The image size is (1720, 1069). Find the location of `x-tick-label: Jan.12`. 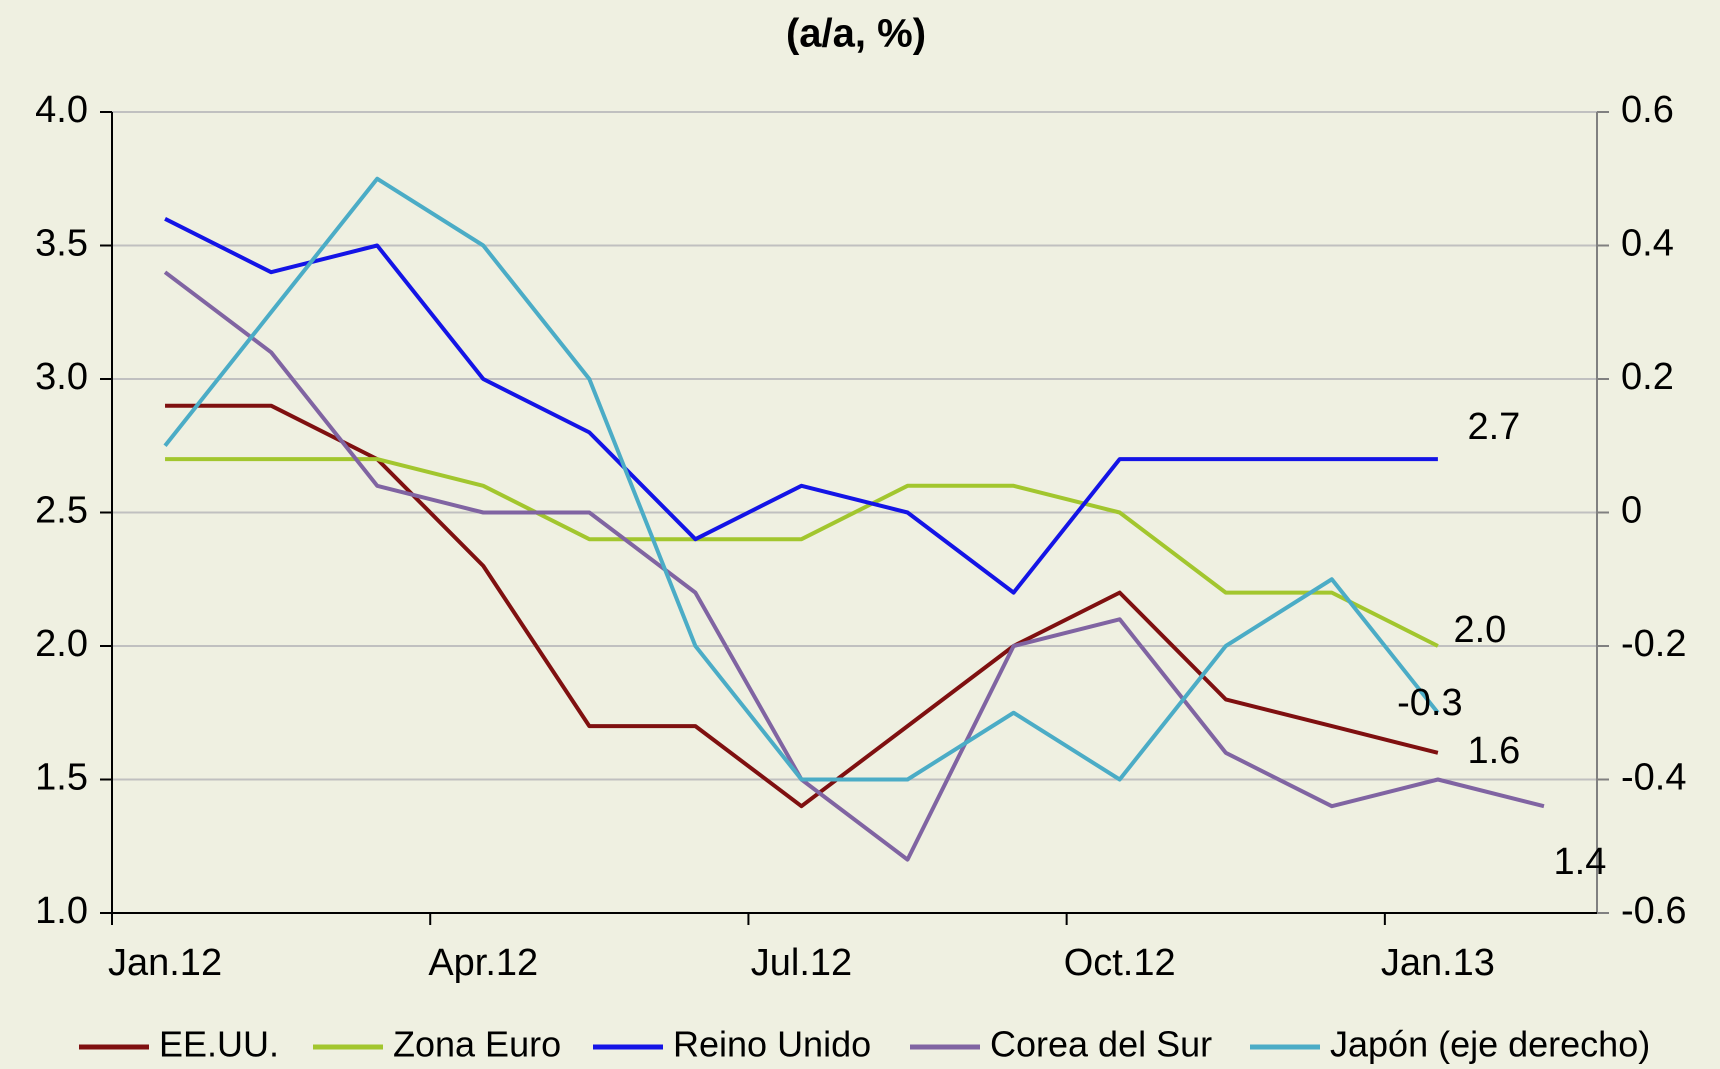

x-tick-label: Jan.12 is located at coordinates (165, 963).